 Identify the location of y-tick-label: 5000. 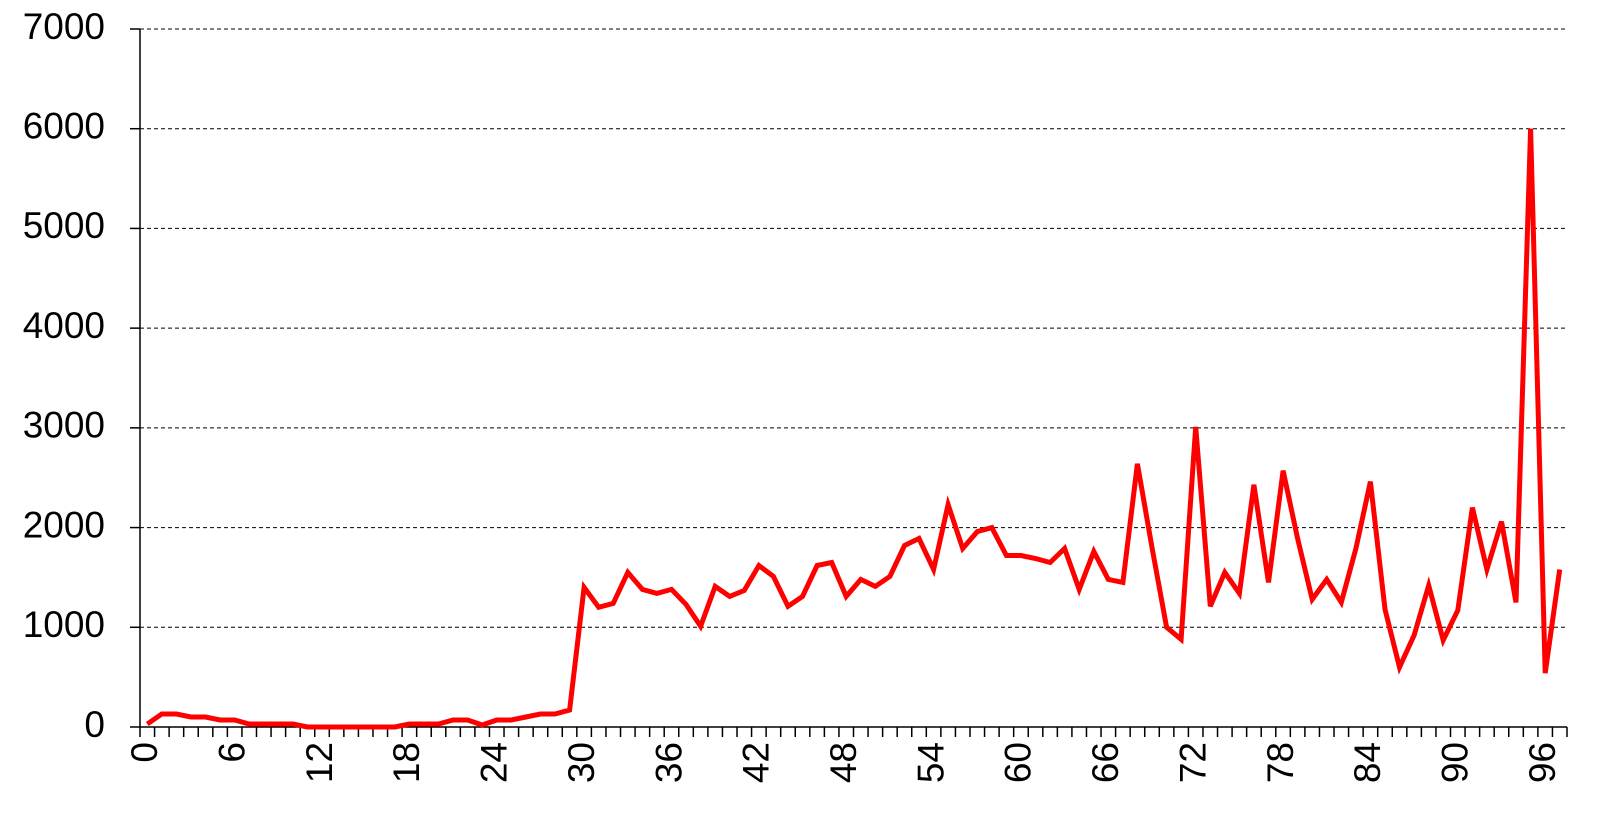
(64, 225).